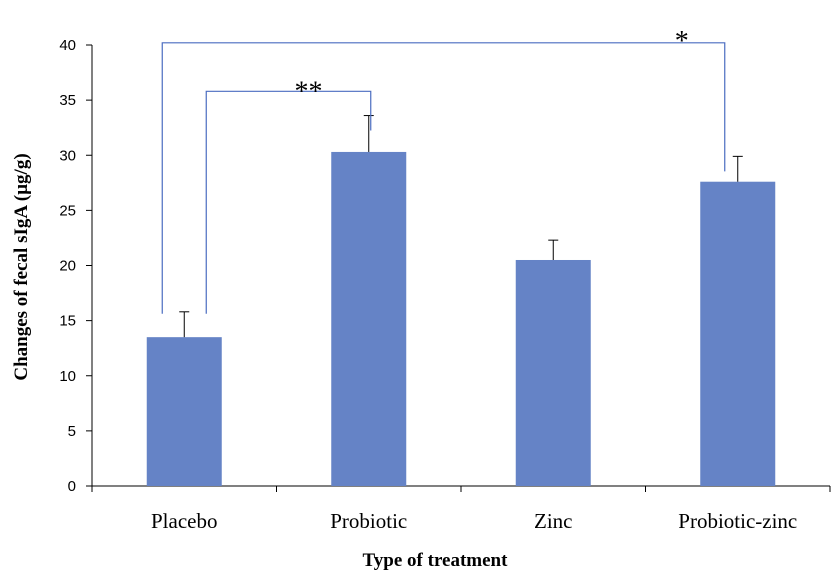 This screenshot has width=834, height=578. I want to click on x-category-label: Placebo, so click(184, 521).